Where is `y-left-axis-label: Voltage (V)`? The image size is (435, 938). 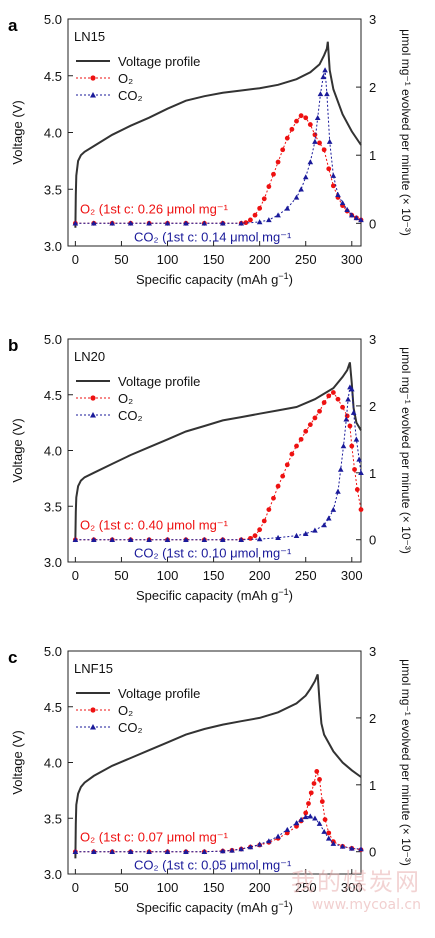
y-left-axis-label: Voltage (V) is located at coordinates (17, 762).